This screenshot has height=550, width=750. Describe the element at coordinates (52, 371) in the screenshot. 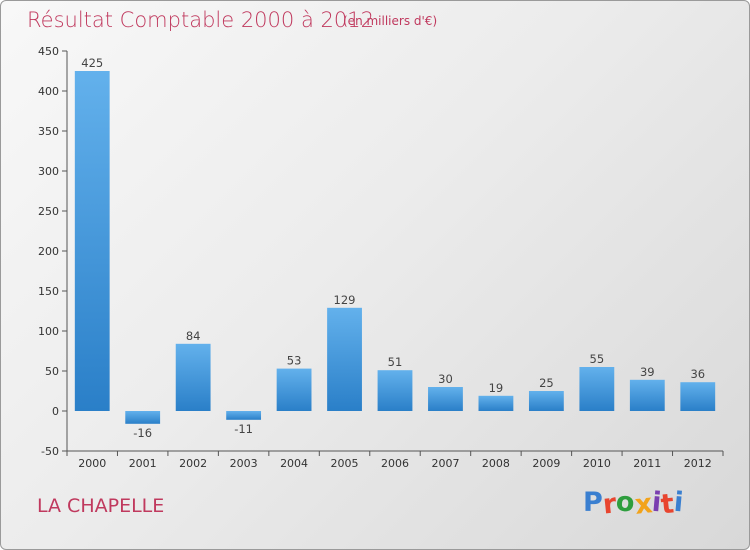

I see `y-tick-label: 50` at that location.